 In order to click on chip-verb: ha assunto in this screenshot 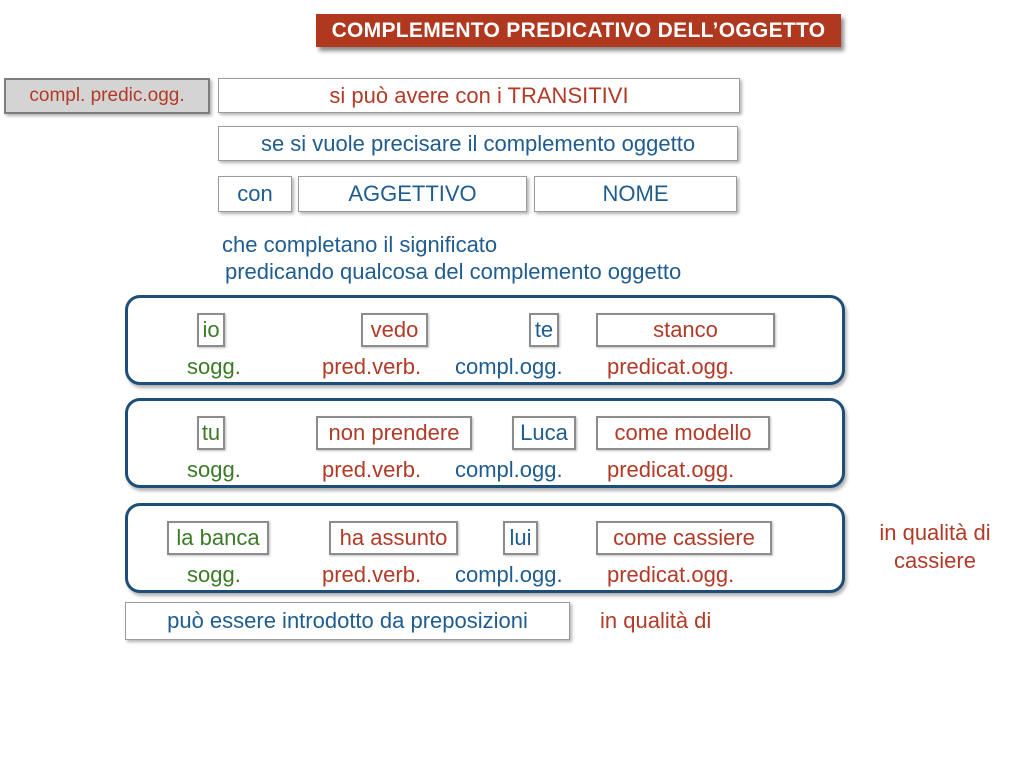, I will do `click(393, 538)`.